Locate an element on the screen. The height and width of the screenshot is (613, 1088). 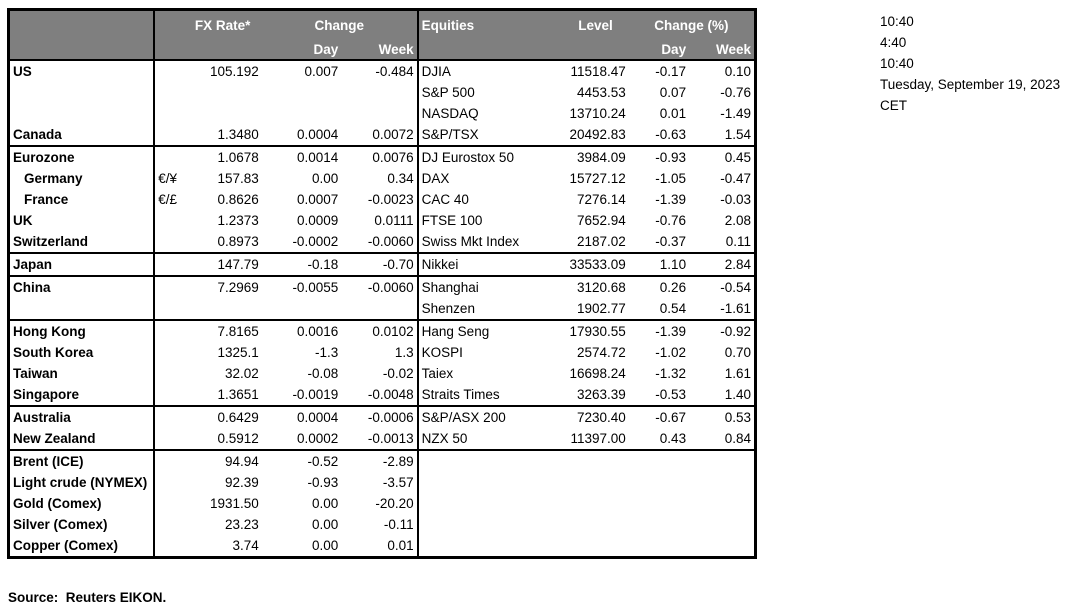
fx-rate-cell: 1.0678 is located at coordinates (222, 156).